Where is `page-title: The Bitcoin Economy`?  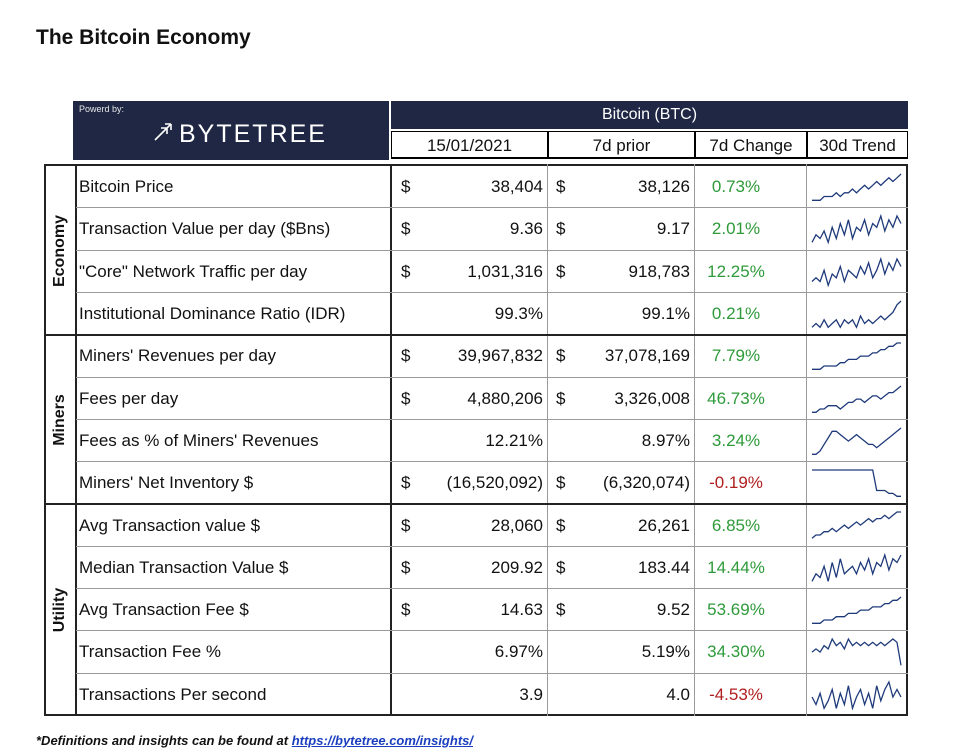
page-title: The Bitcoin Economy is located at coordinates (143, 37).